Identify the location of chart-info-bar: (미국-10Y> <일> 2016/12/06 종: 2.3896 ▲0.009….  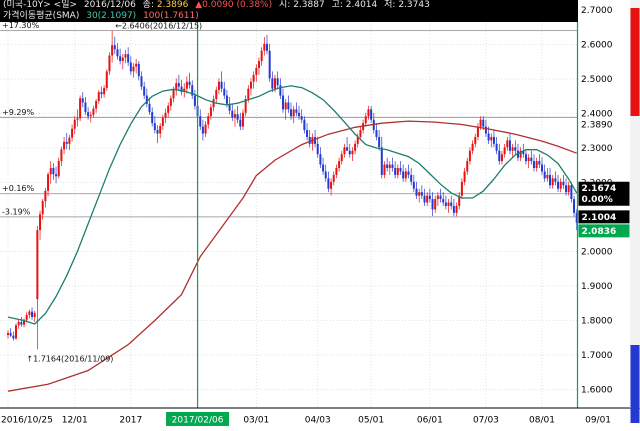
(289, 11).